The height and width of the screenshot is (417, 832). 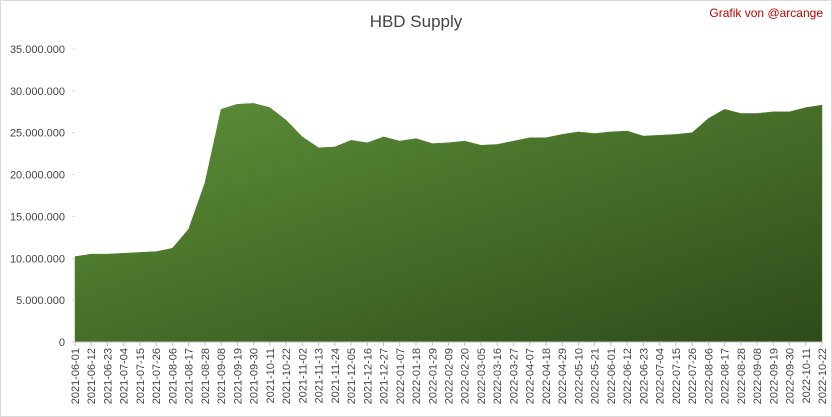 What do you see at coordinates (401, 376) in the screenshot?
I see `x-tick-label: 2022-01-07` at bounding box center [401, 376].